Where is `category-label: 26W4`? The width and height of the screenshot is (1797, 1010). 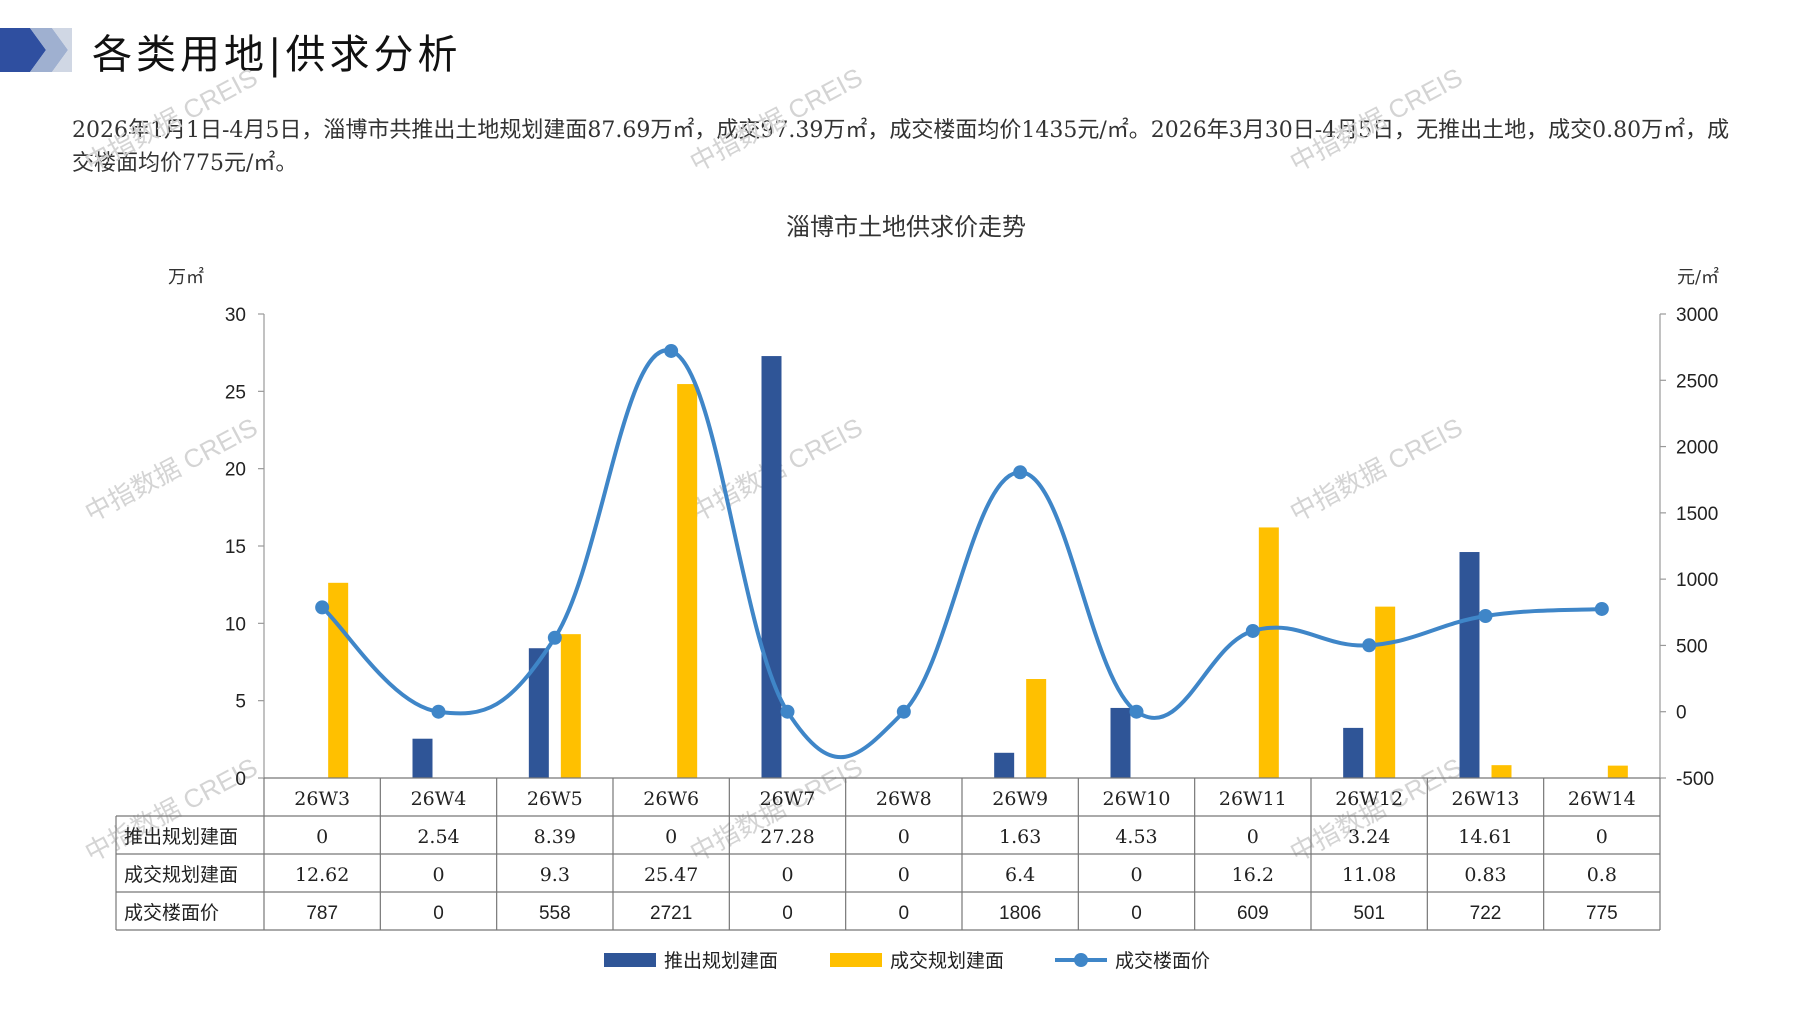 category-label: 26W4 is located at coordinates (439, 799).